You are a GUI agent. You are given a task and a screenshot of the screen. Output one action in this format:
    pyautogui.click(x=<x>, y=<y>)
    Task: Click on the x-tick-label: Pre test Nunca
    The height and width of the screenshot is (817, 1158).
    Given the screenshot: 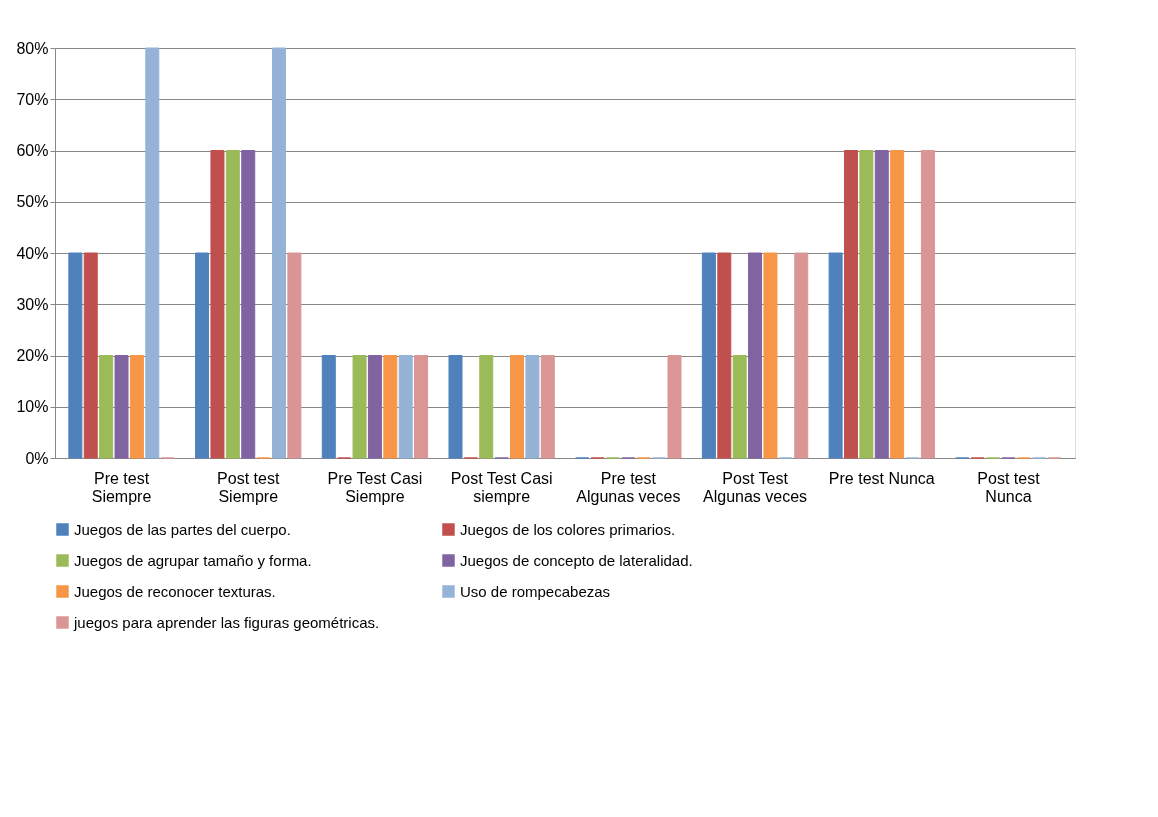 What is the action you would take?
    pyautogui.click(x=881, y=478)
    